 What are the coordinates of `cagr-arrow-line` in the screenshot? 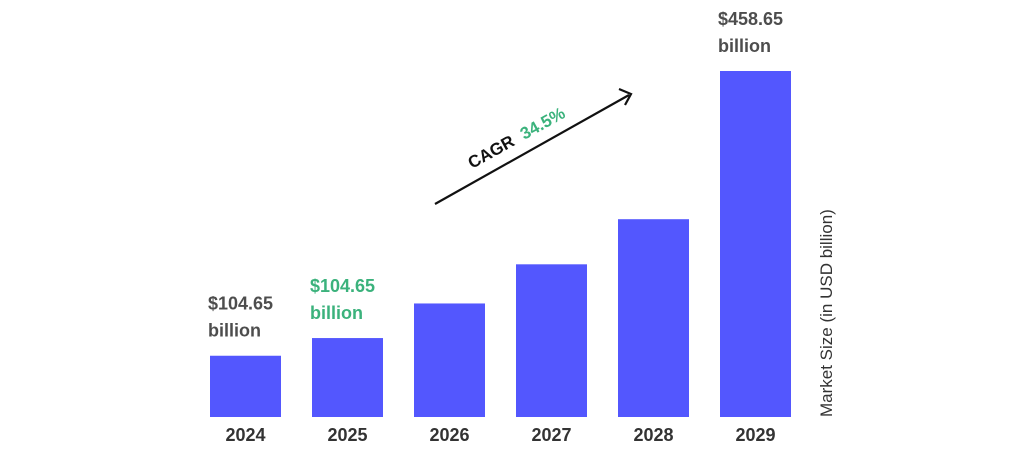 It's located at (532, 149).